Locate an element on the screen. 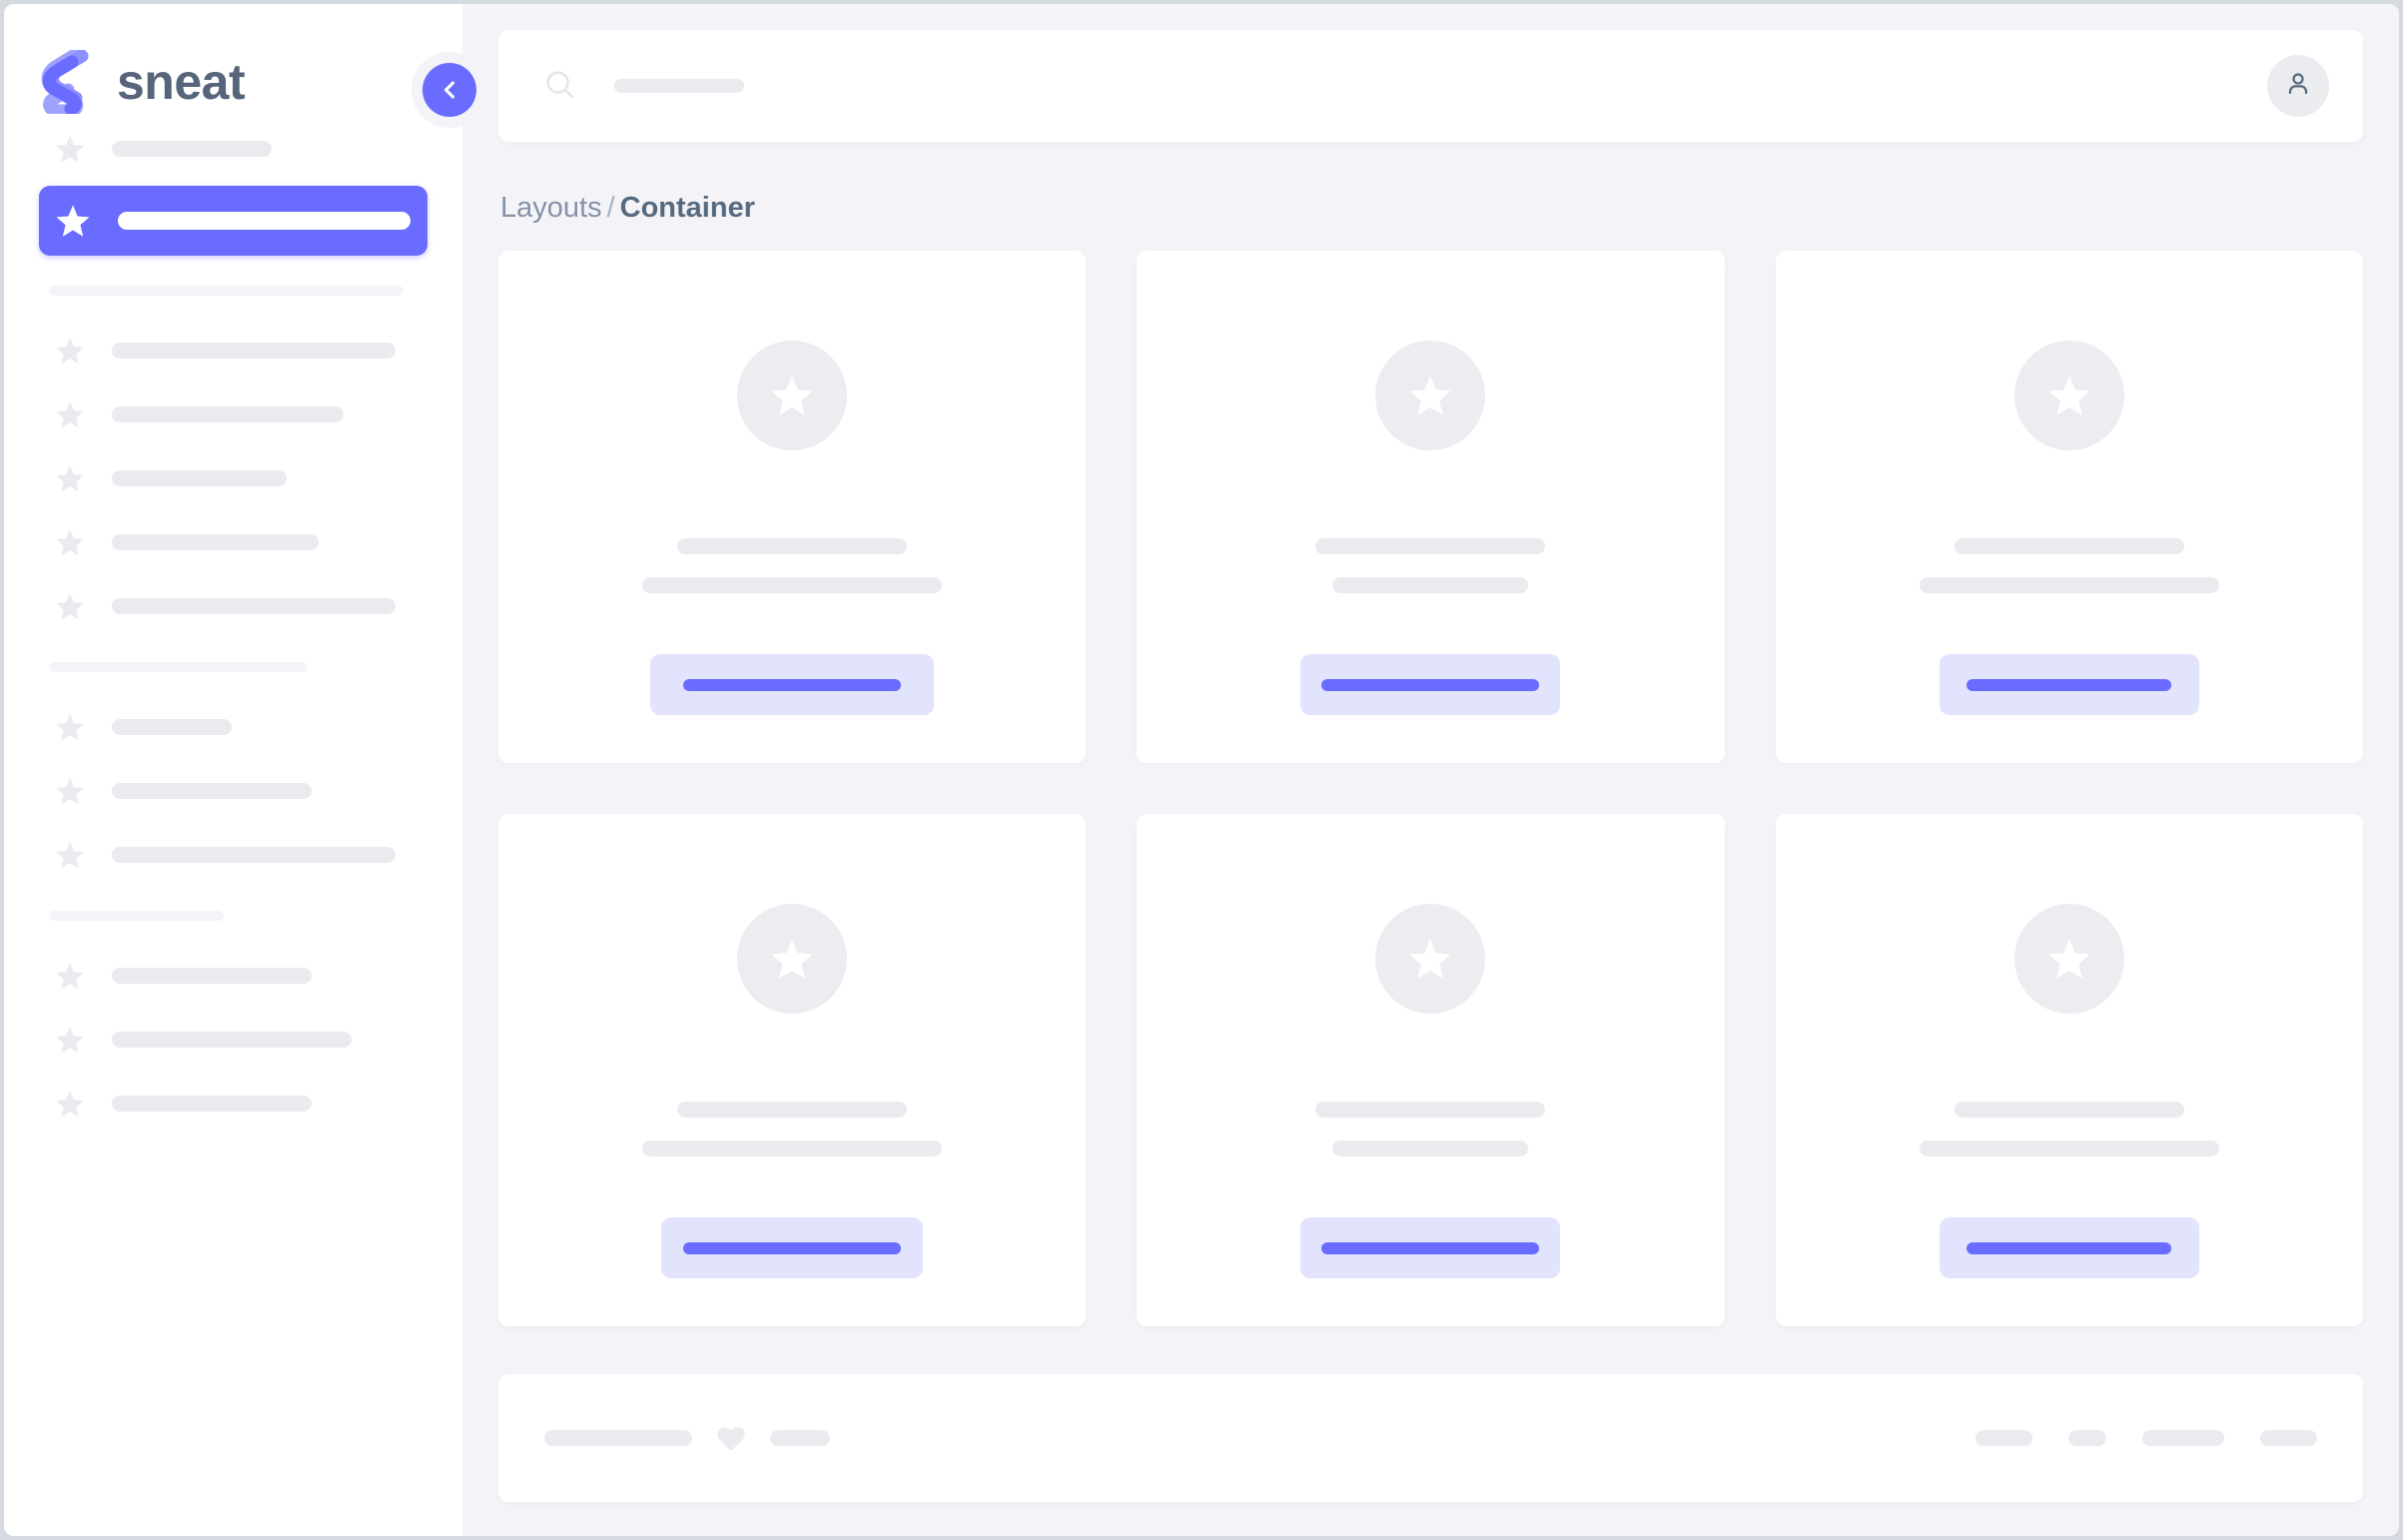 The height and width of the screenshot is (1540, 2403). top-navbar is located at coordinates (1431, 86).